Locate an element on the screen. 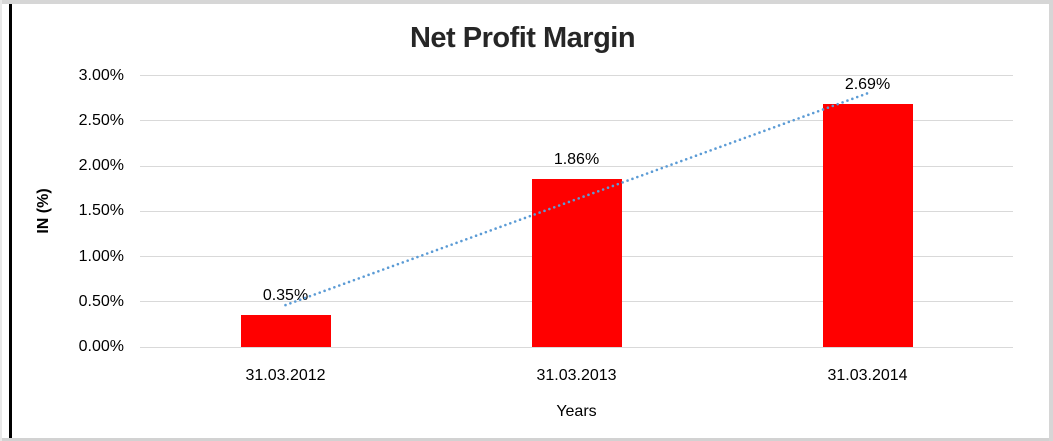 The width and height of the screenshot is (1053, 441). chart-left-border is located at coordinates (10, 221).